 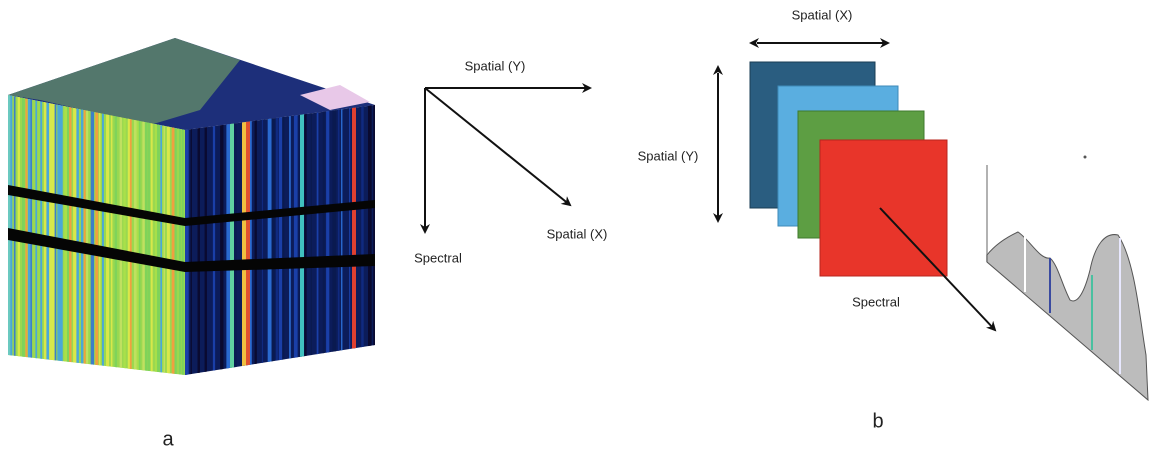 What do you see at coordinates (168, 439) in the screenshot?
I see `panel-label: a` at bounding box center [168, 439].